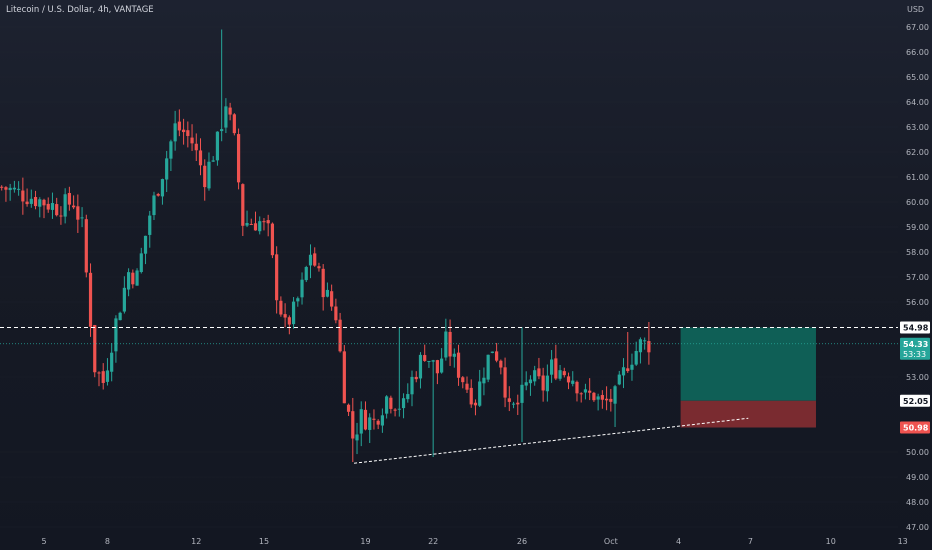  What do you see at coordinates (80, 10) in the screenshot?
I see `chart-title: Litecoin / U.S. Dollar, 4h, VANTAGE` at bounding box center [80, 10].